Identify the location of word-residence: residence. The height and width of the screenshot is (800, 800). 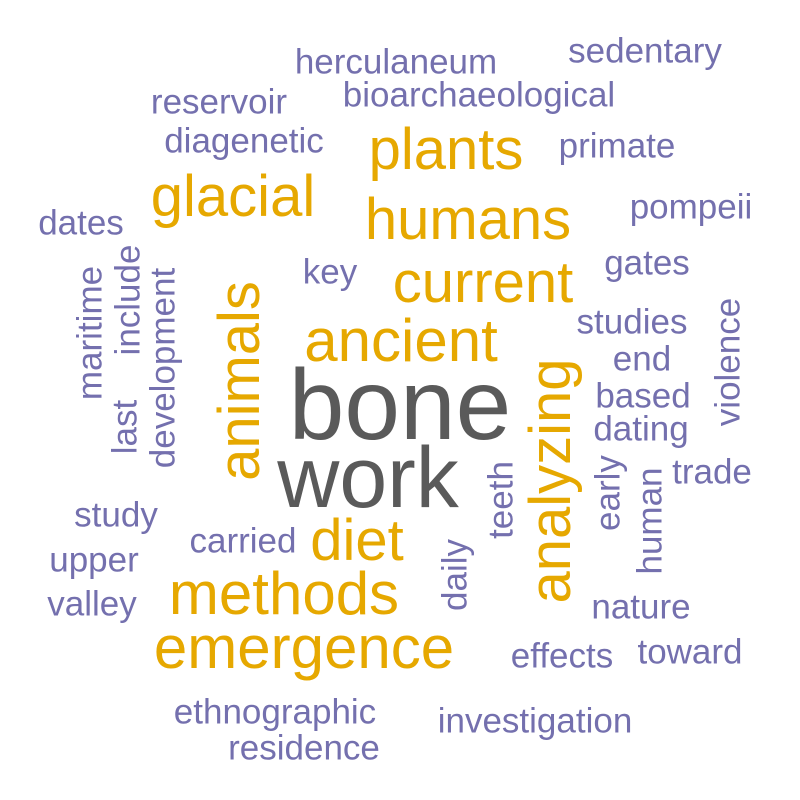
(304, 748).